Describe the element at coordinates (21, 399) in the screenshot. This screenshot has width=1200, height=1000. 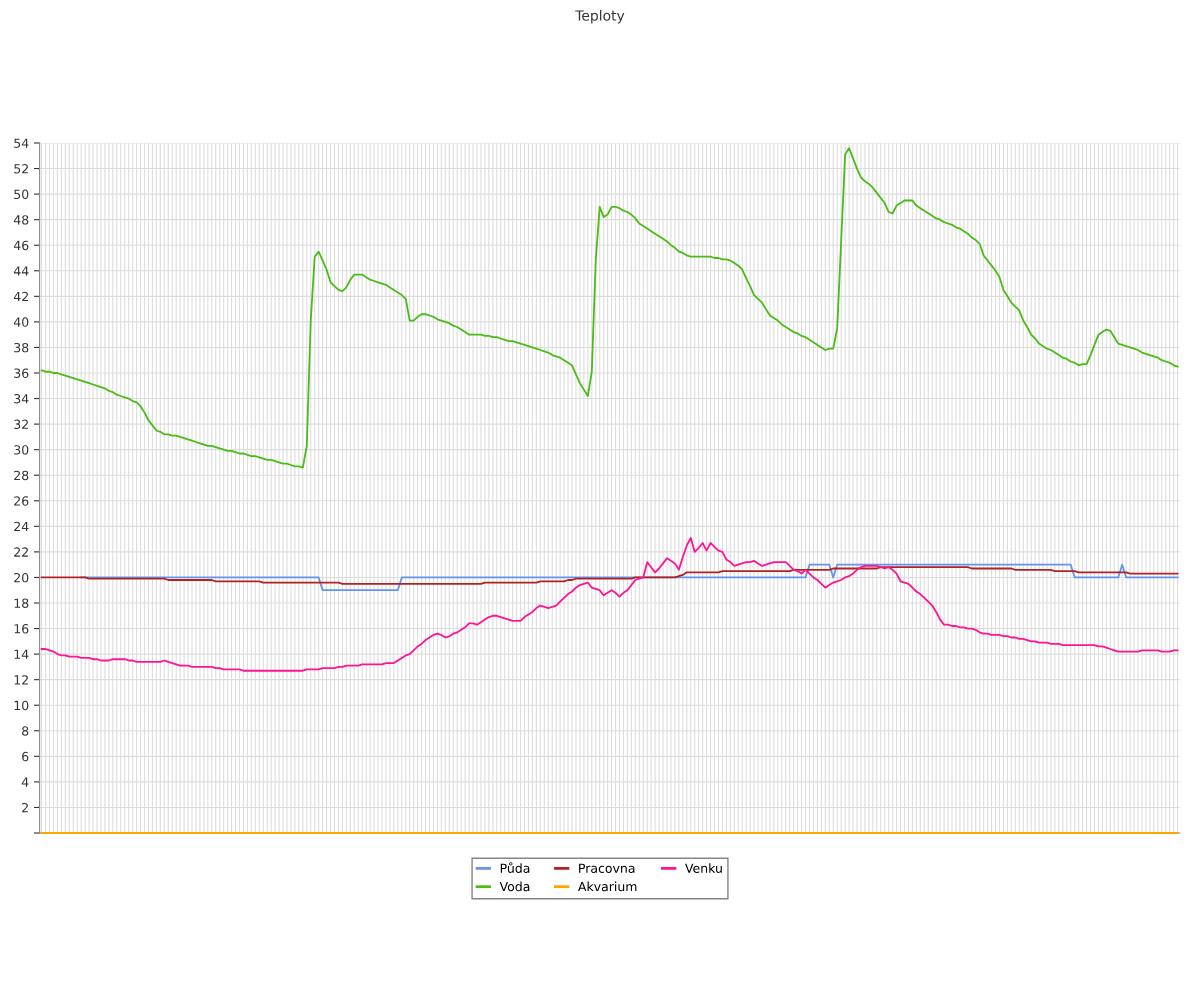
I see `y-tick-label: 34` at that location.